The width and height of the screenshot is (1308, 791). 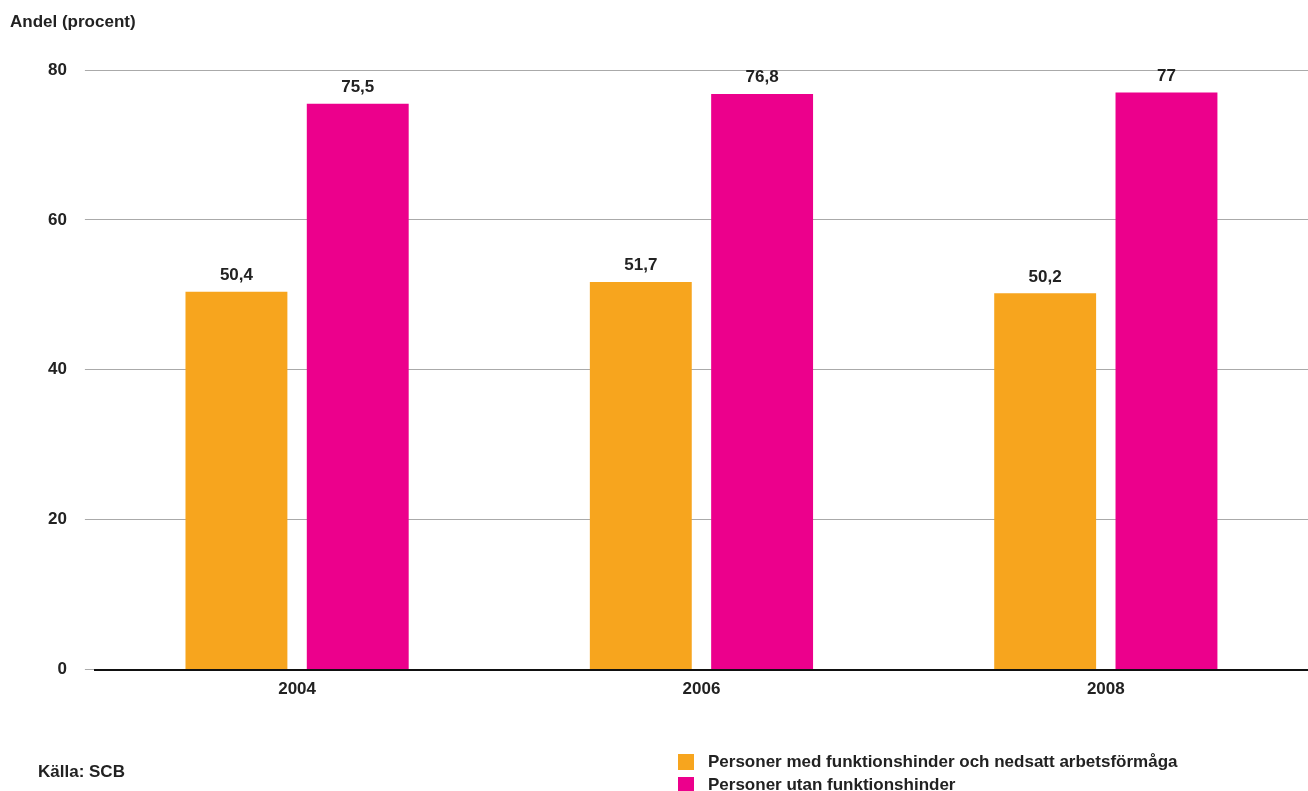 I want to click on data-label: 51,7, so click(x=641, y=265).